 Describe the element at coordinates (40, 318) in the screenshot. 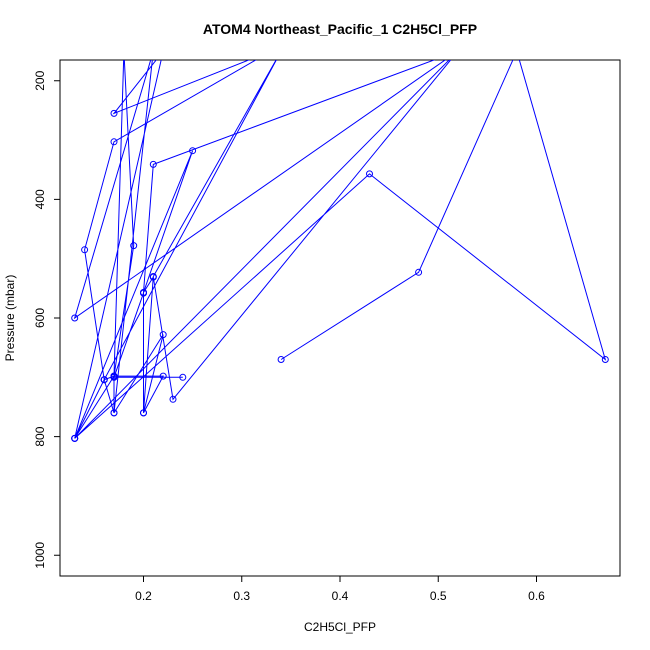

I see `y-tick-label: 600` at that location.